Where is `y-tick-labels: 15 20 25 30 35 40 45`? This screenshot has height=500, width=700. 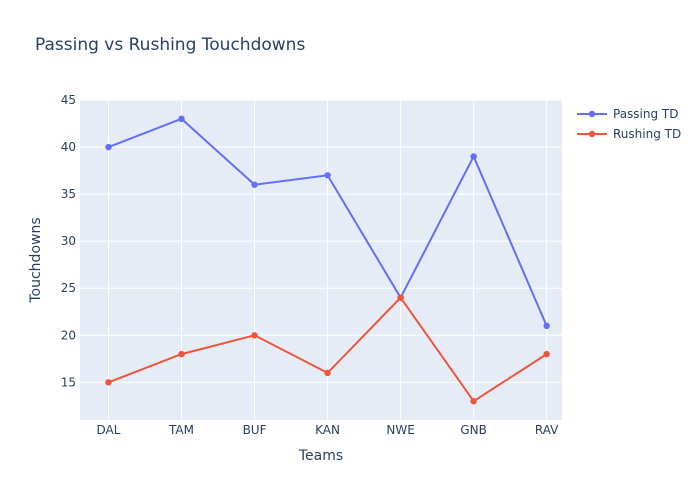 y-tick-labels: 15 20 25 30 35 40 45 is located at coordinates (68, 241).